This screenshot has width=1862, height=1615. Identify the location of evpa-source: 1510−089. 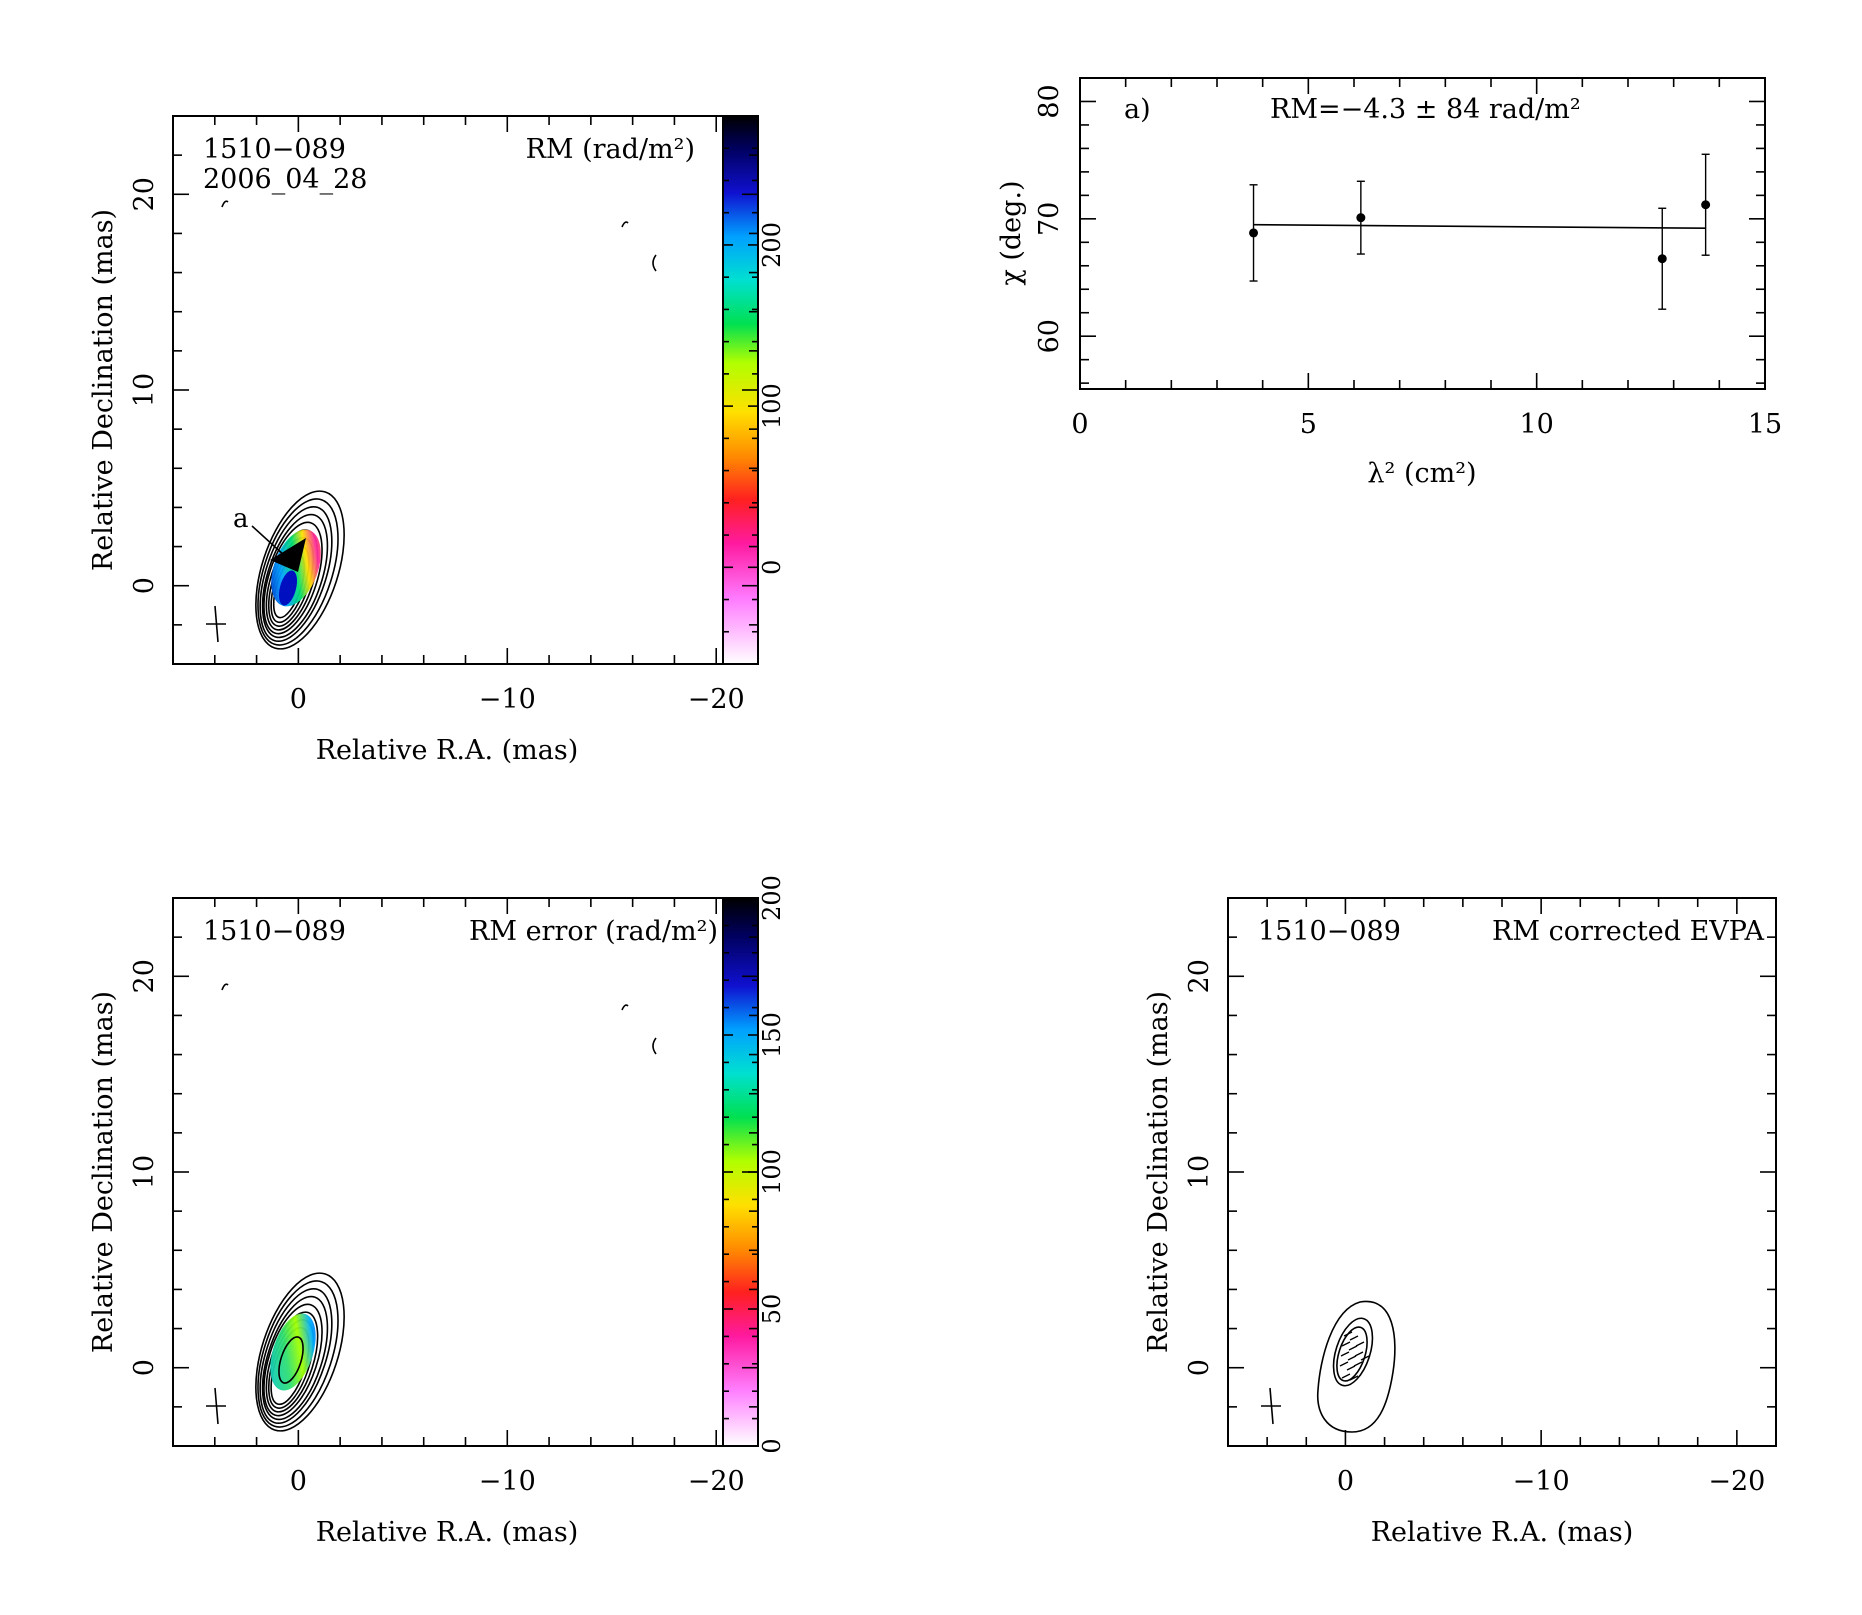
(1329, 931).